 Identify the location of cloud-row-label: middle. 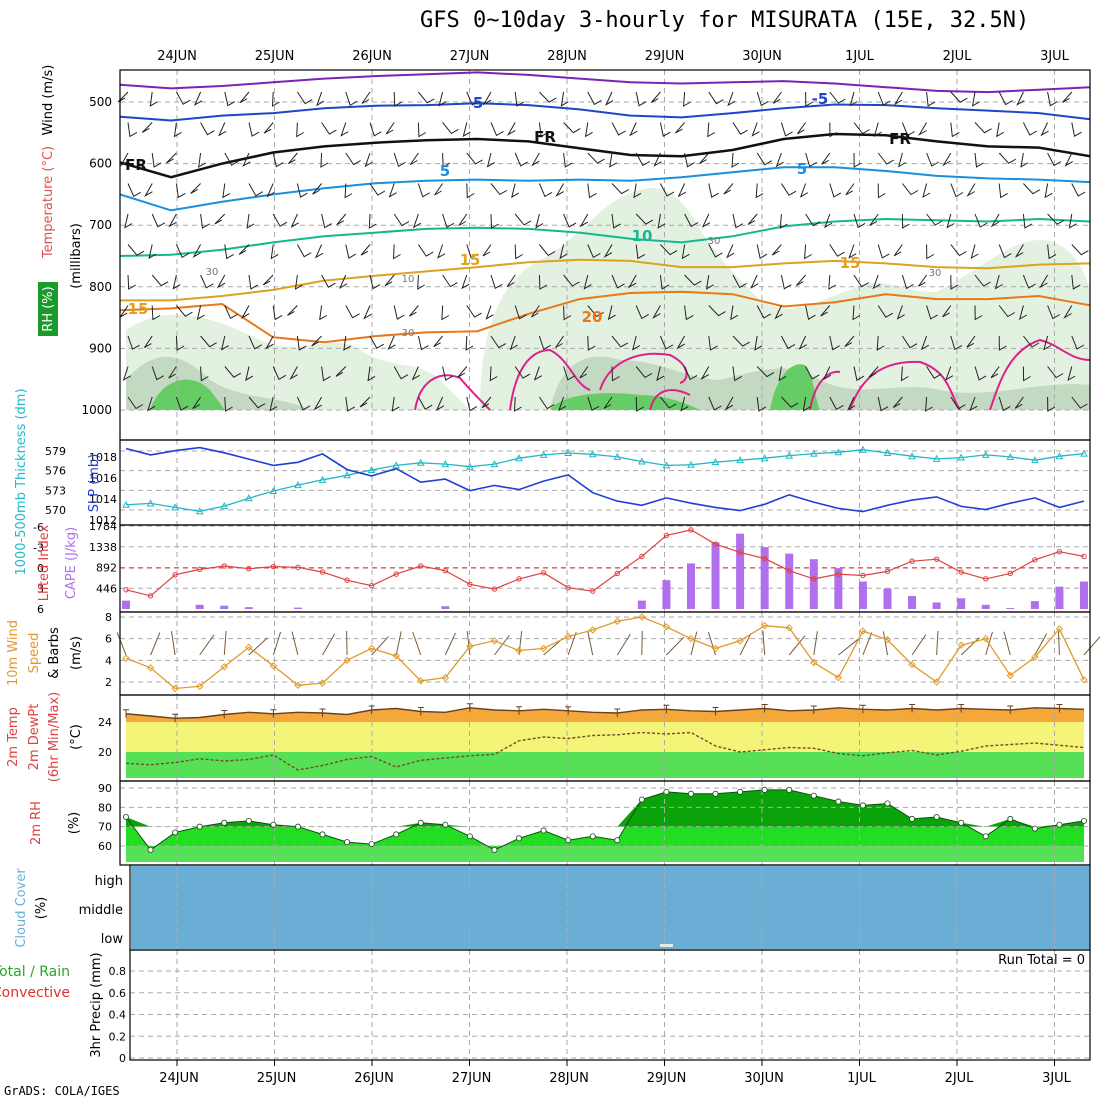
(101, 910).